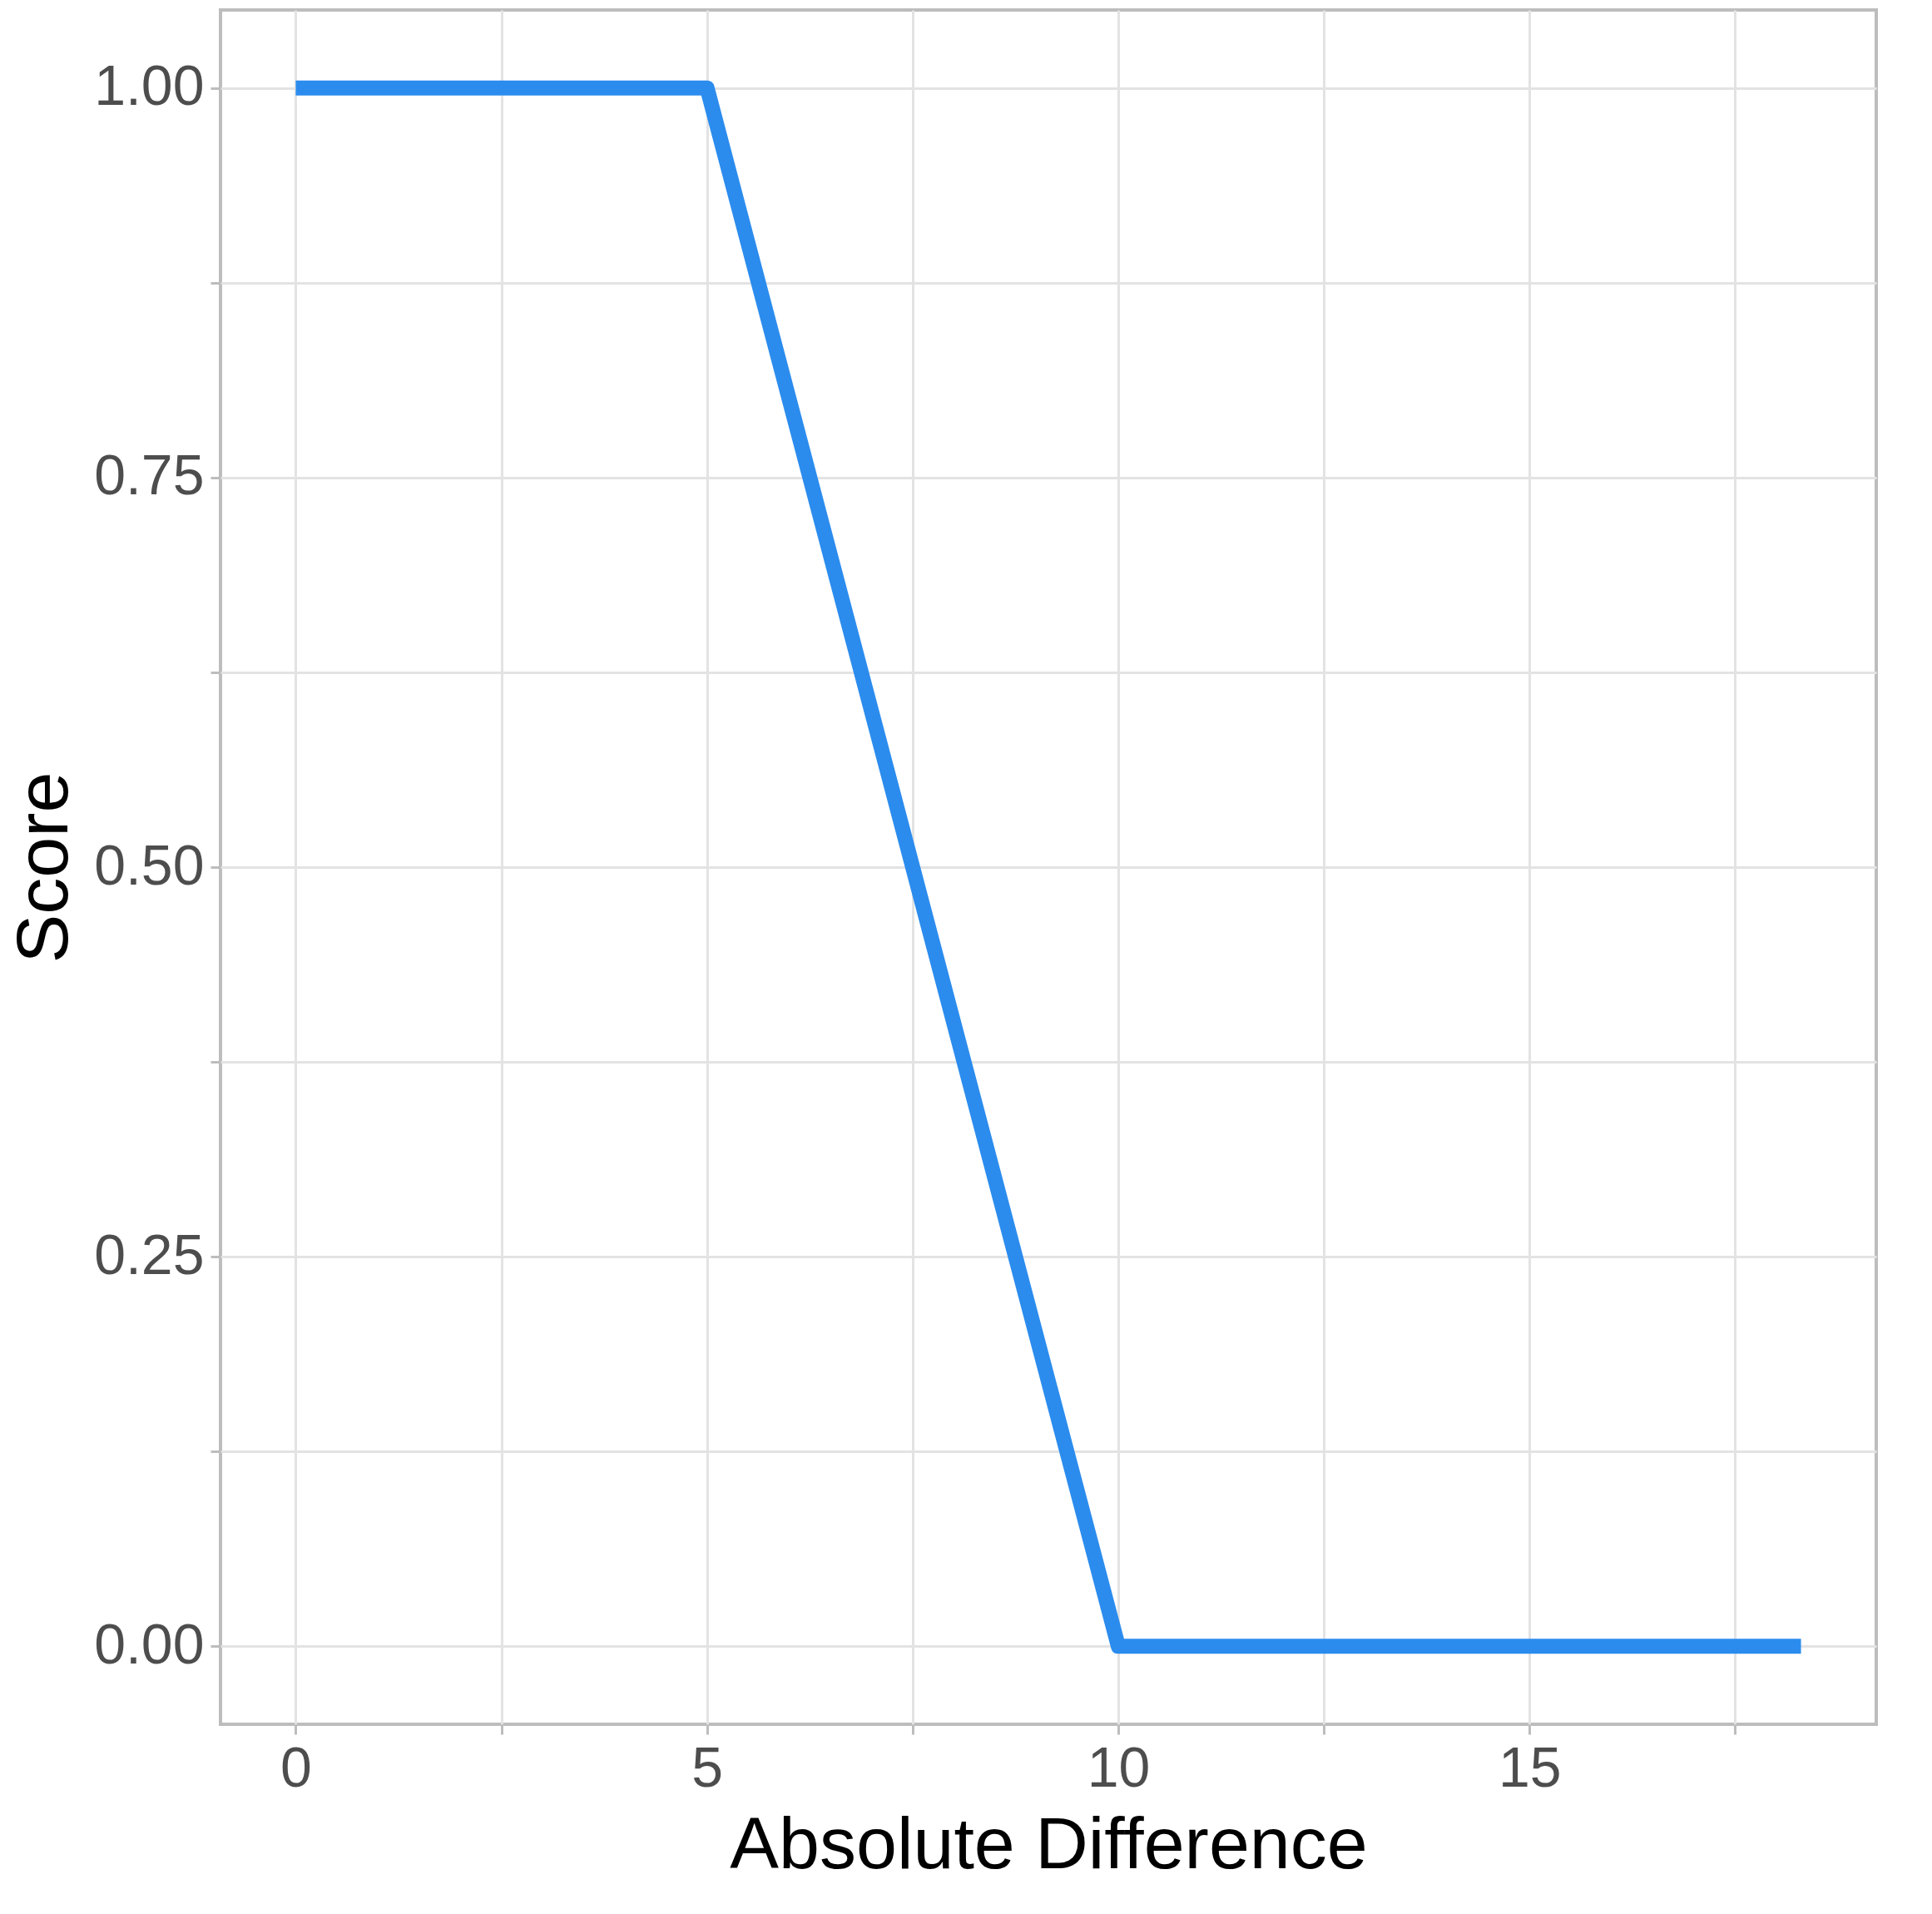 The height and width of the screenshot is (1914, 1932). What do you see at coordinates (149, 85) in the screenshot?
I see `y-tick-label: 1.00` at bounding box center [149, 85].